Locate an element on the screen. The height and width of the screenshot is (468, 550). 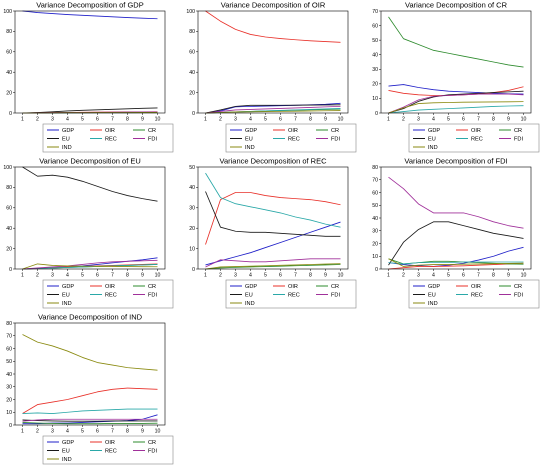
legend-label-cr: CR is located at coordinates (152, 131).